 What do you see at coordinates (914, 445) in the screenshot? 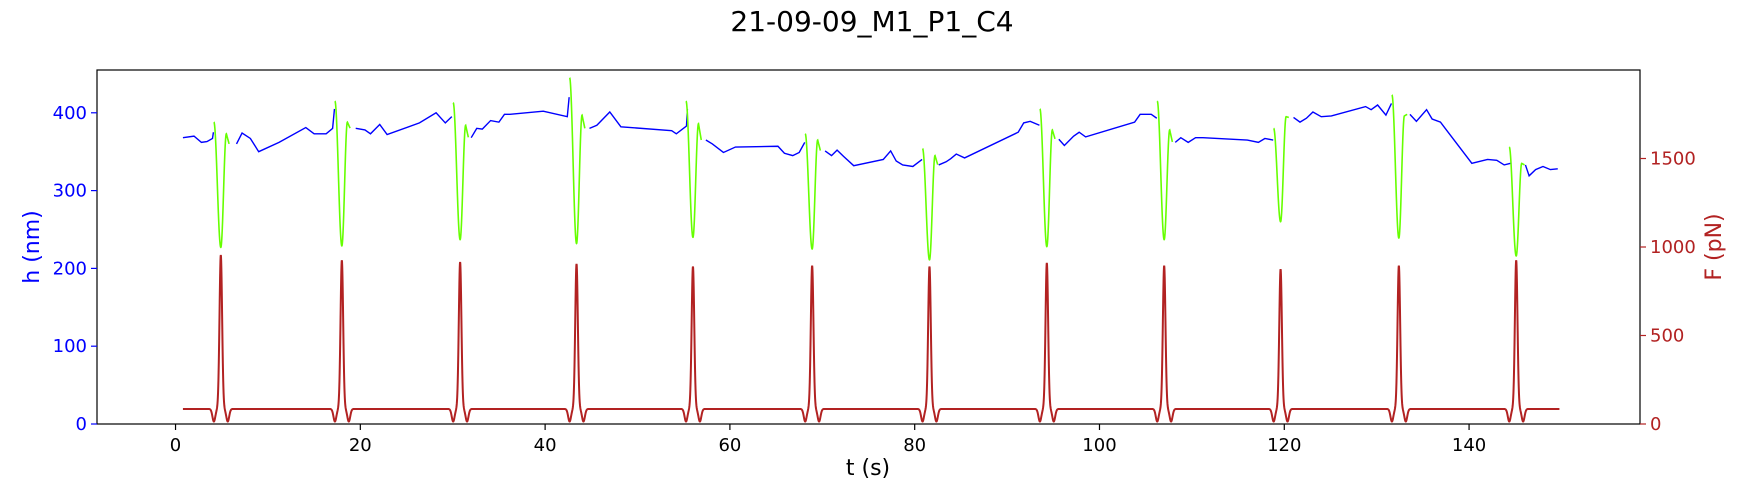
I see `x-tick-label: 80` at bounding box center [914, 445].